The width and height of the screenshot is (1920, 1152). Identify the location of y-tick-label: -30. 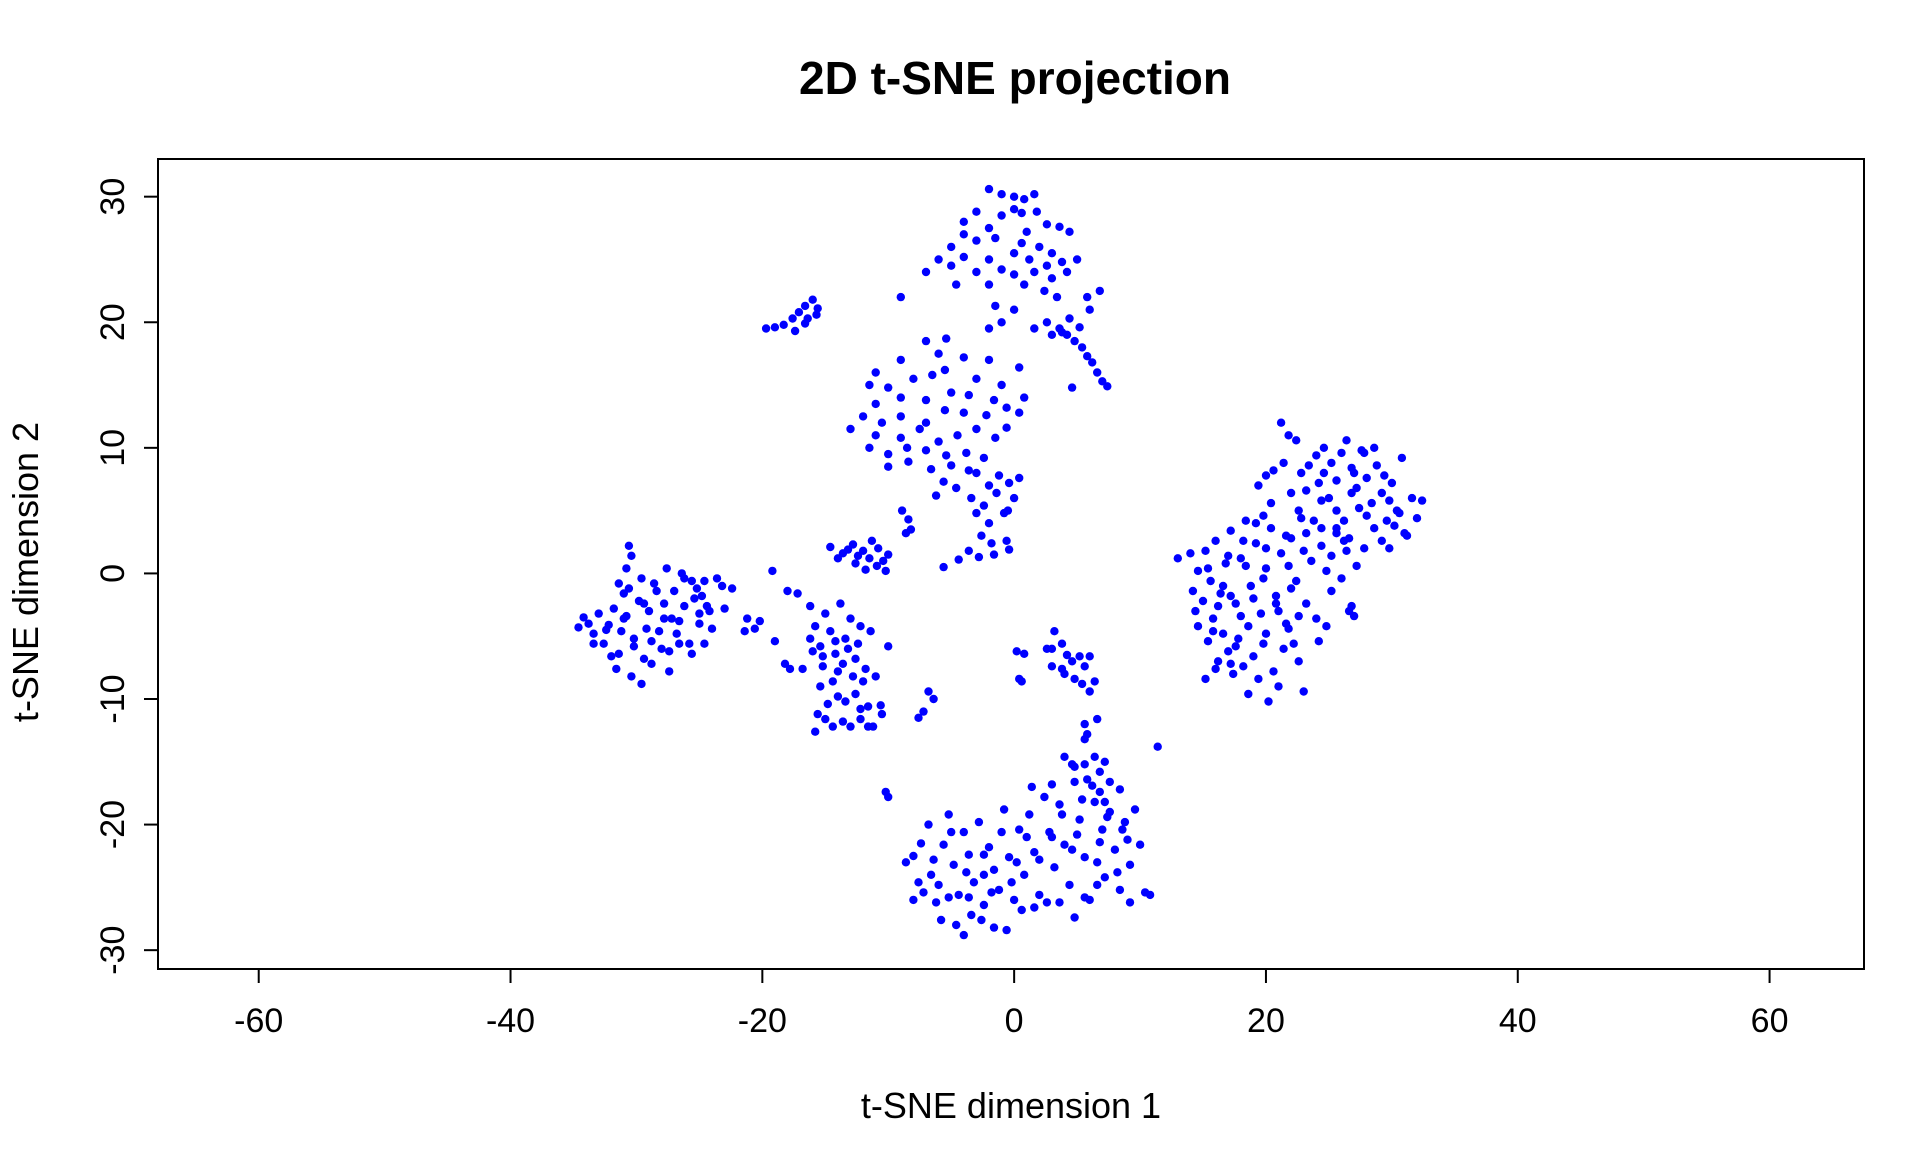
(113, 950).